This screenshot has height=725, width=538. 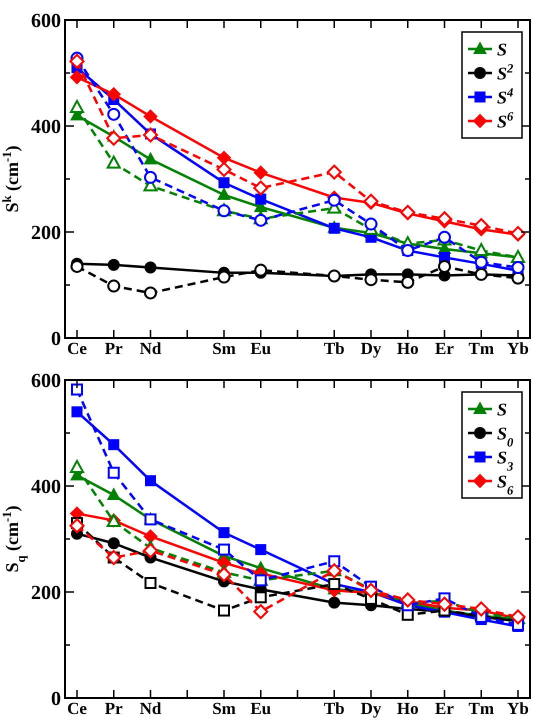 I want to click on legend-label: S$^{6}$, so click(x=505, y=120).